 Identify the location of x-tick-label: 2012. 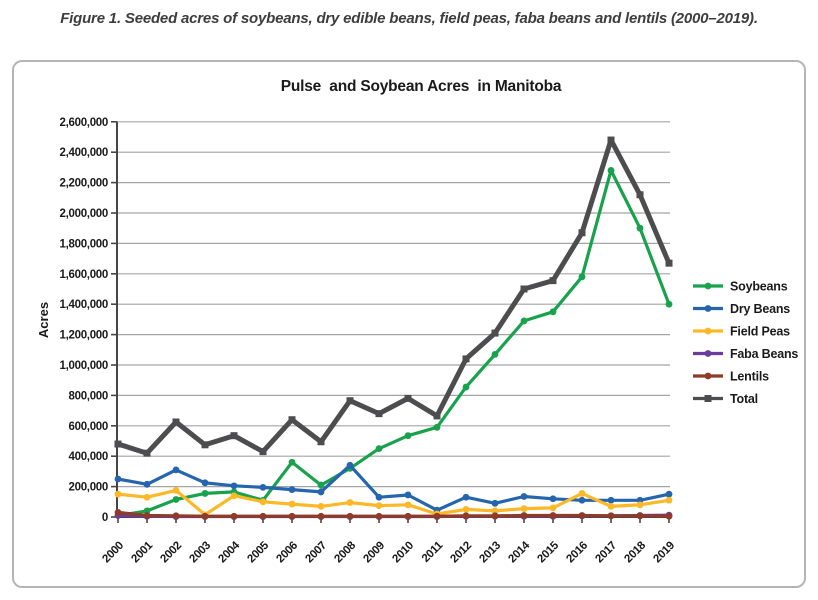
(461, 553).